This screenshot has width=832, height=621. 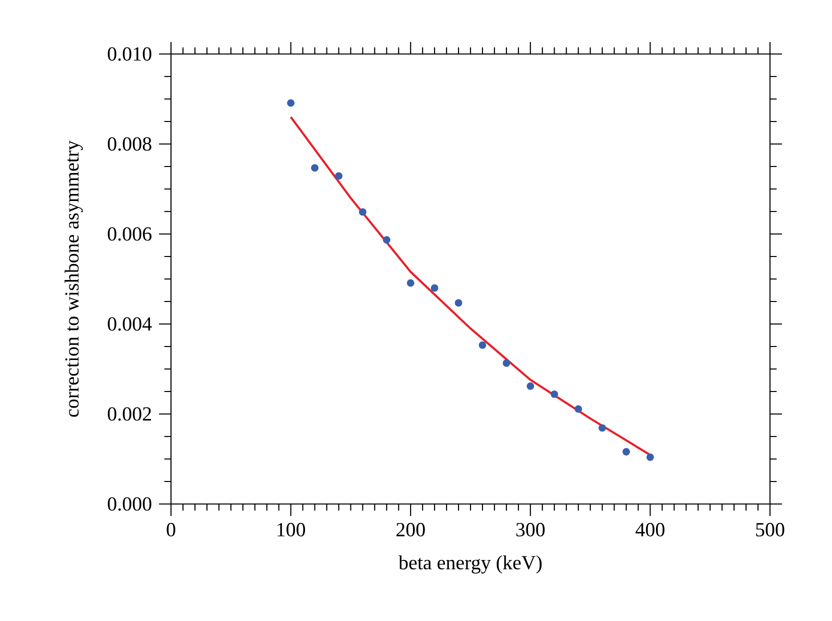 I want to click on y-tick-label: 0.006, so click(x=130, y=234).